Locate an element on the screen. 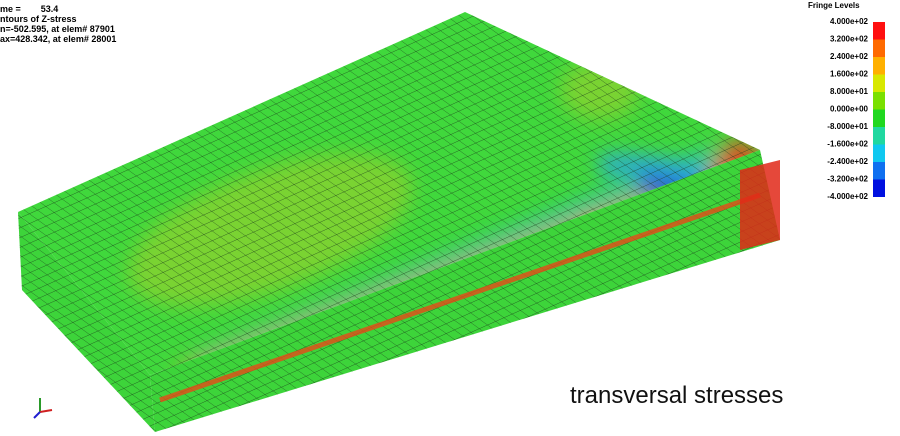 This screenshot has height=436, width=900. legend-level: -4.000e+02 is located at coordinates (847, 196).